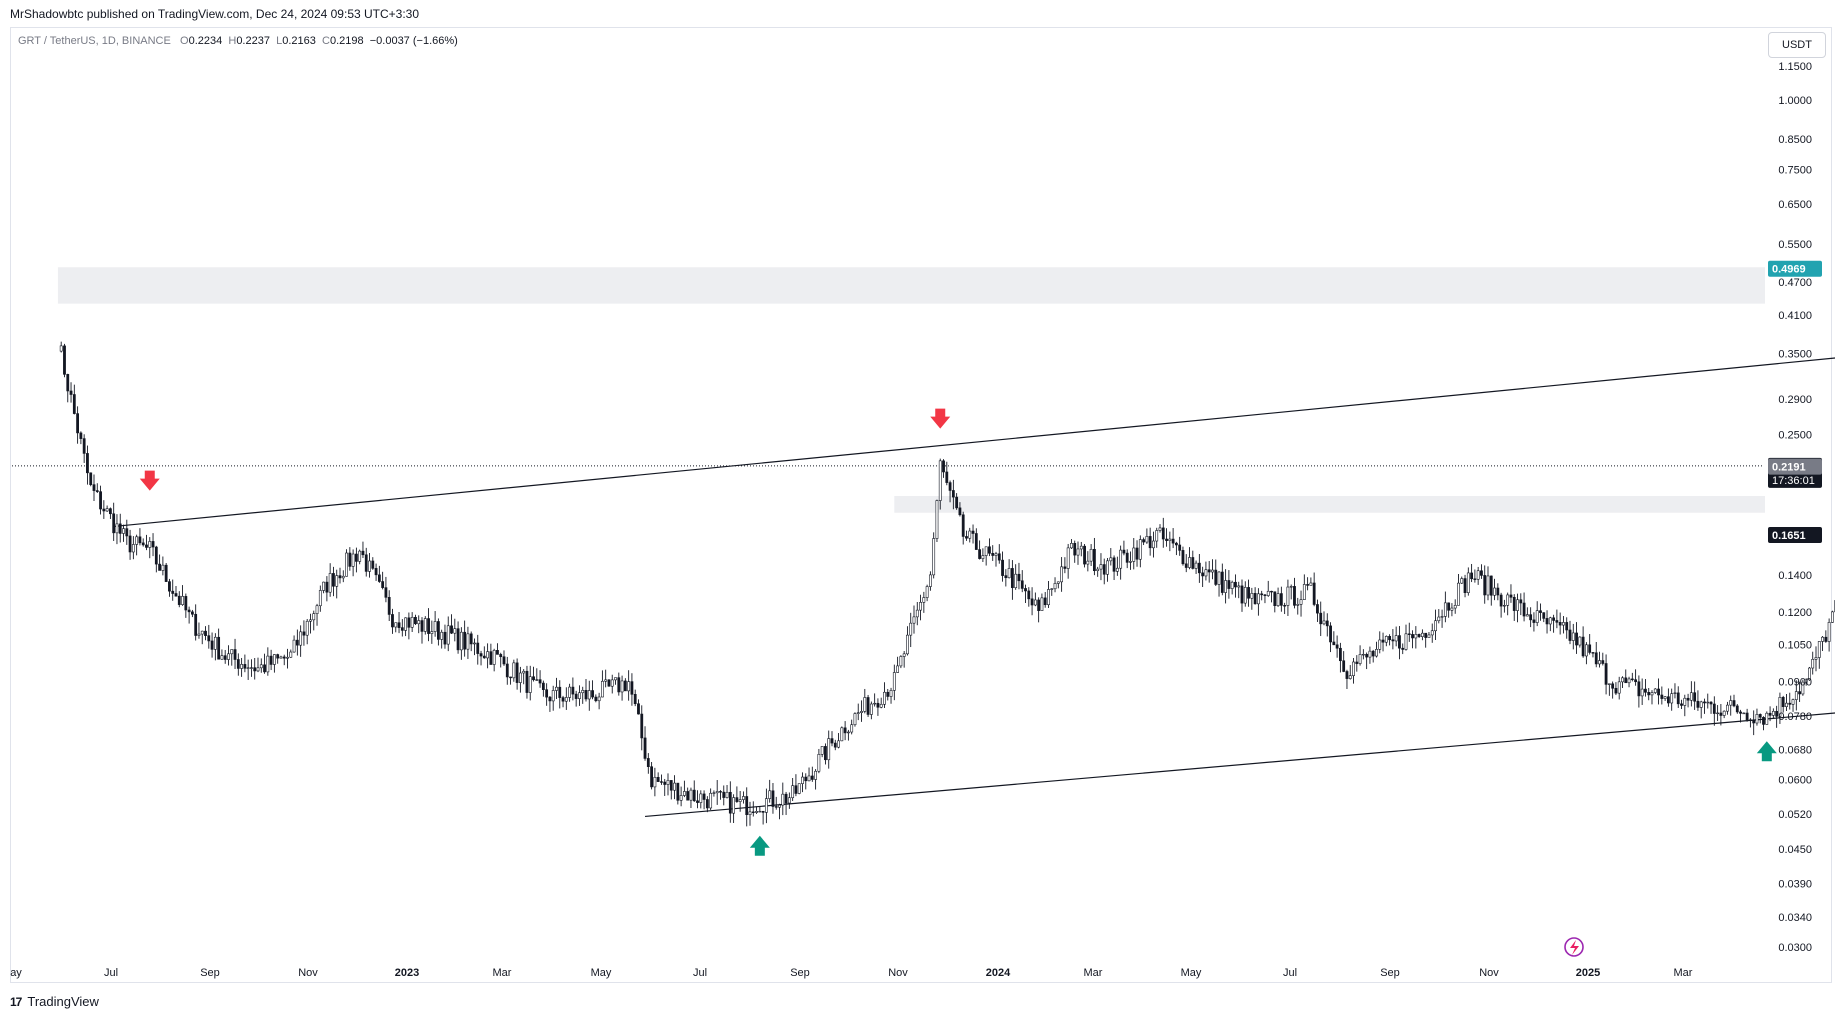 Image resolution: width=1835 pixels, height=1018 pixels. What do you see at coordinates (1795, 885) in the screenshot?
I see `y-tick-label: 0.0390` at bounding box center [1795, 885].